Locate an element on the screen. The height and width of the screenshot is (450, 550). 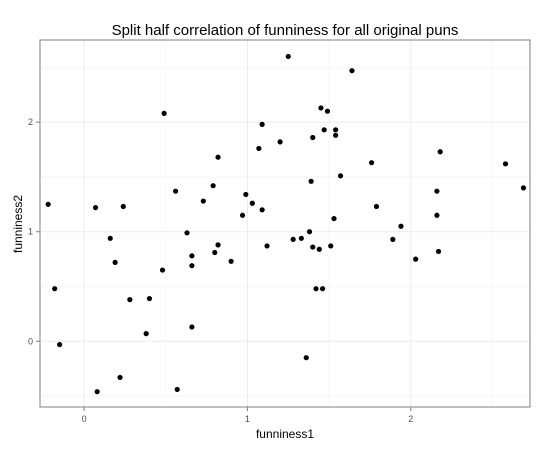
y-axis-title: funniness2 is located at coordinates (18, 224).